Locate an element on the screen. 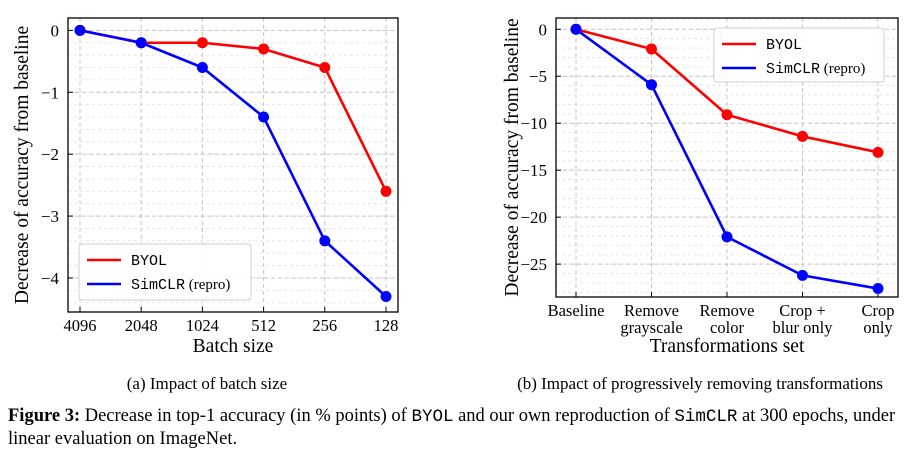  x-tick-label: 2048 is located at coordinates (141, 325).